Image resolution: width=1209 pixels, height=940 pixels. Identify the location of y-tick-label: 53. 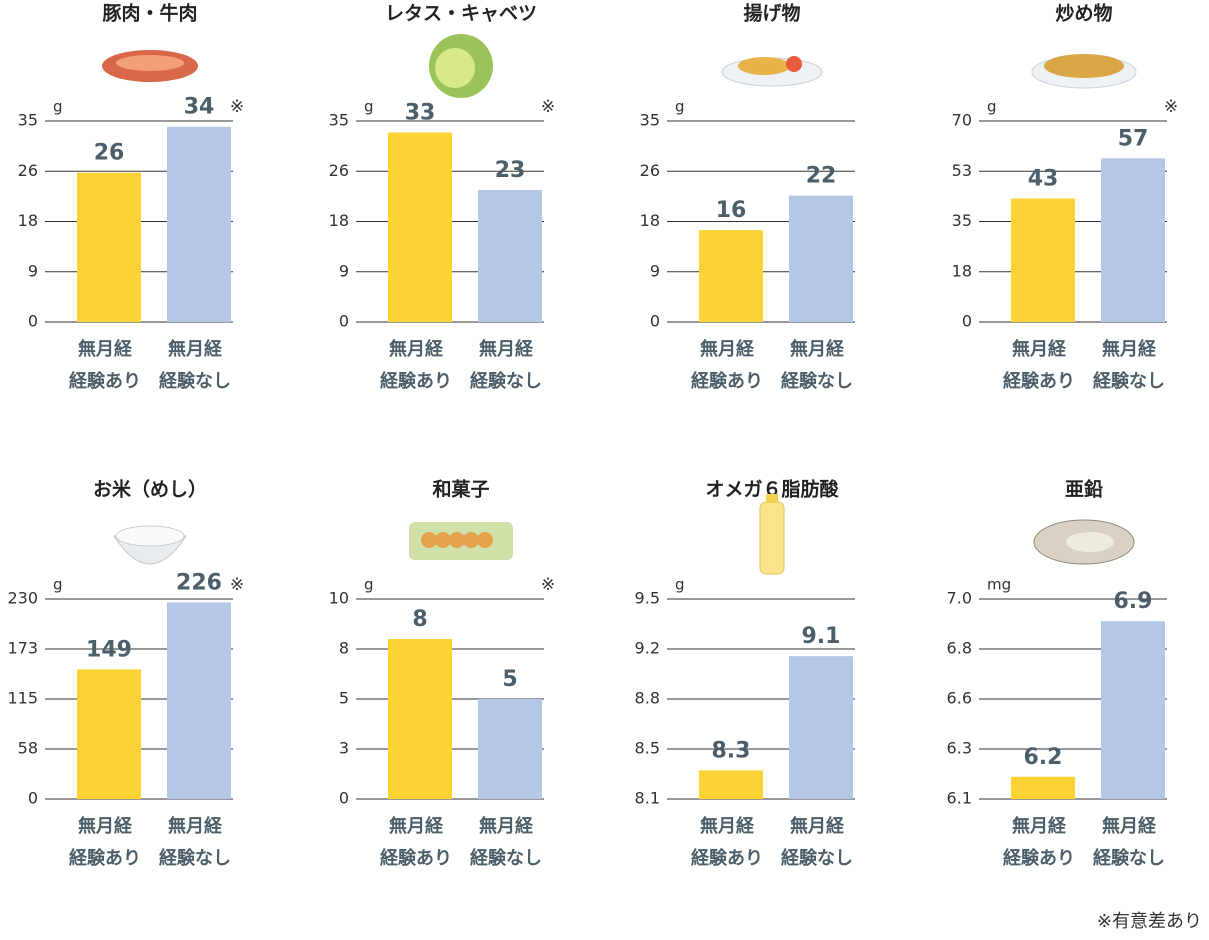
(962, 170).